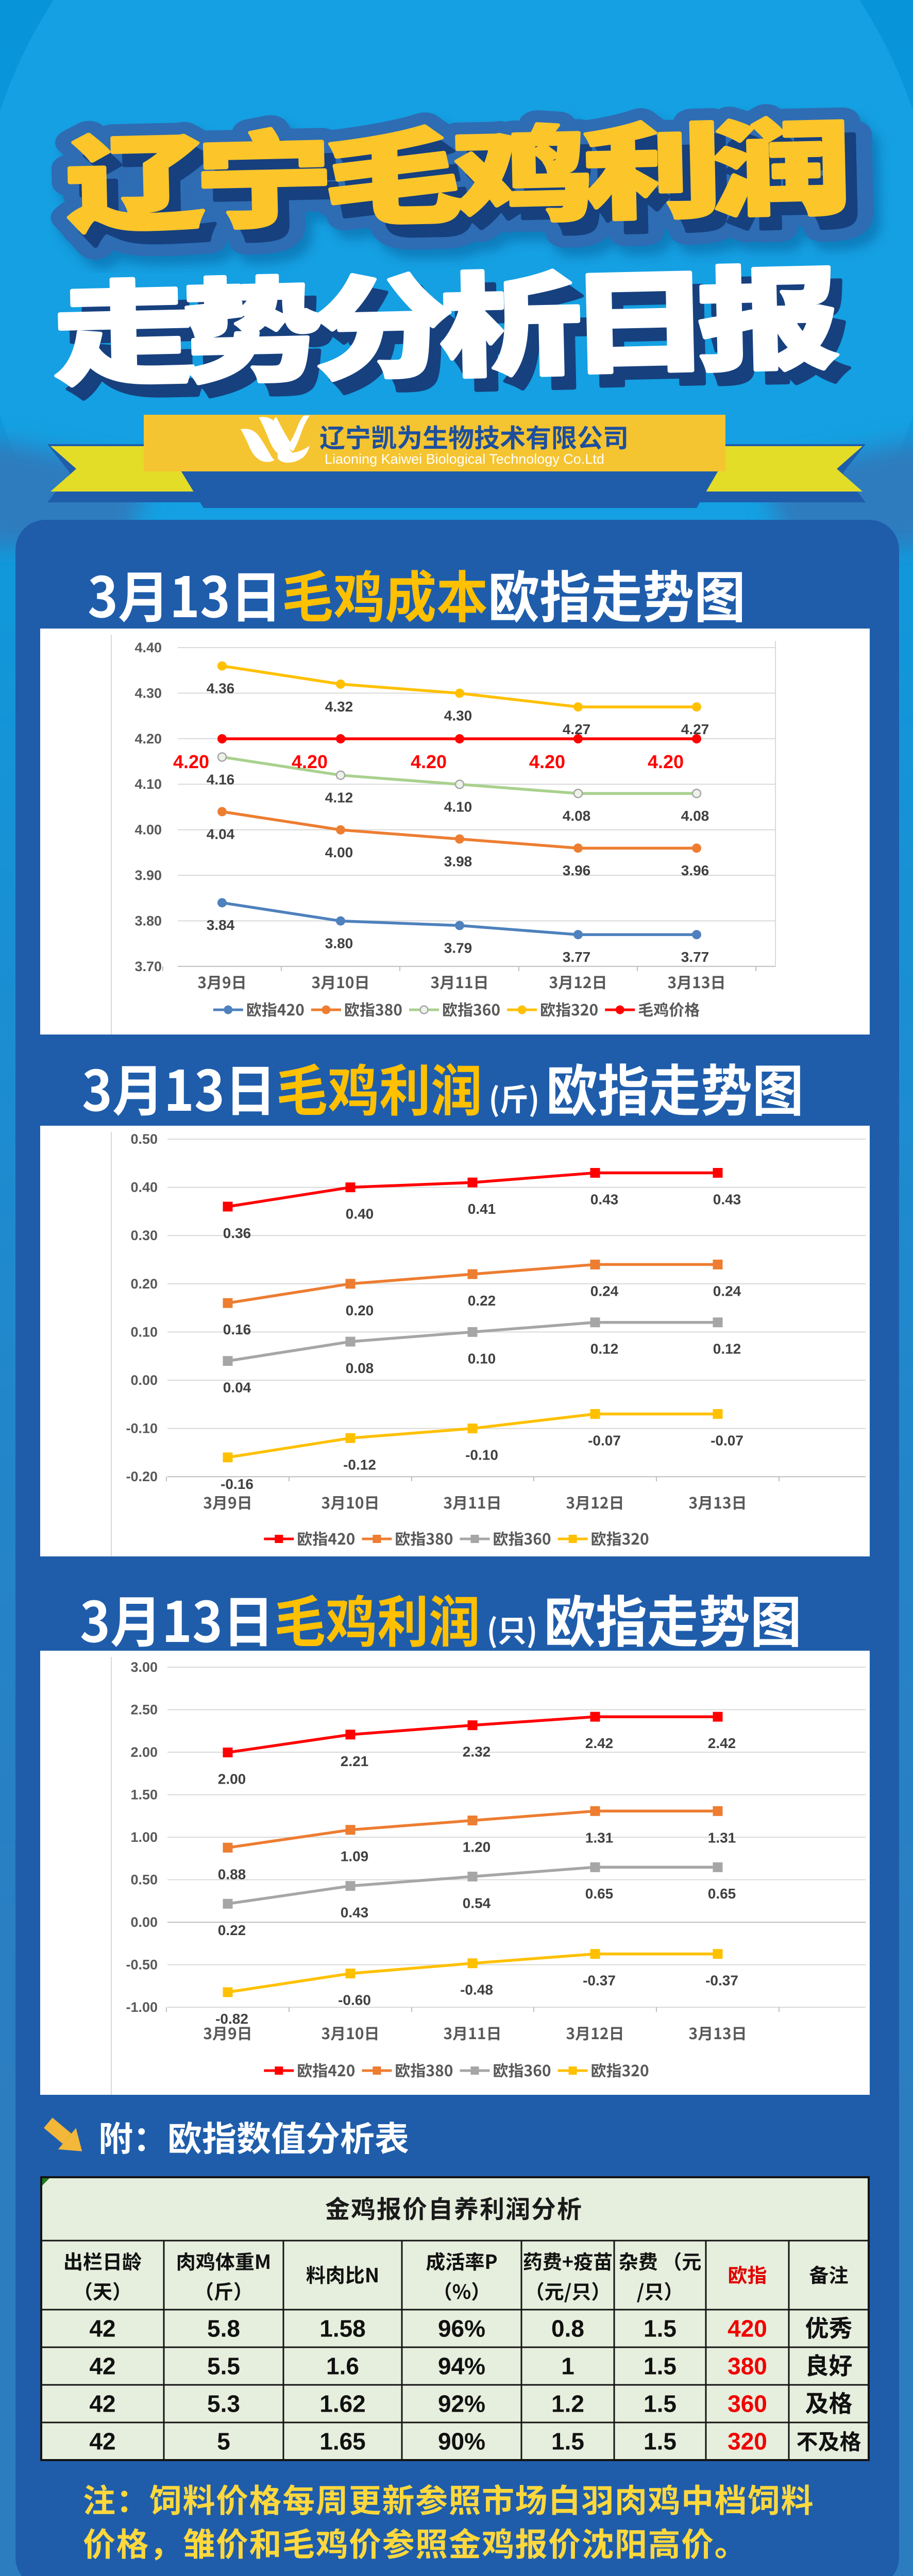 Image resolution: width=913 pixels, height=2576 pixels. Describe the element at coordinates (144, 1752) in the screenshot. I see `svg-text: 2.00` at that location.